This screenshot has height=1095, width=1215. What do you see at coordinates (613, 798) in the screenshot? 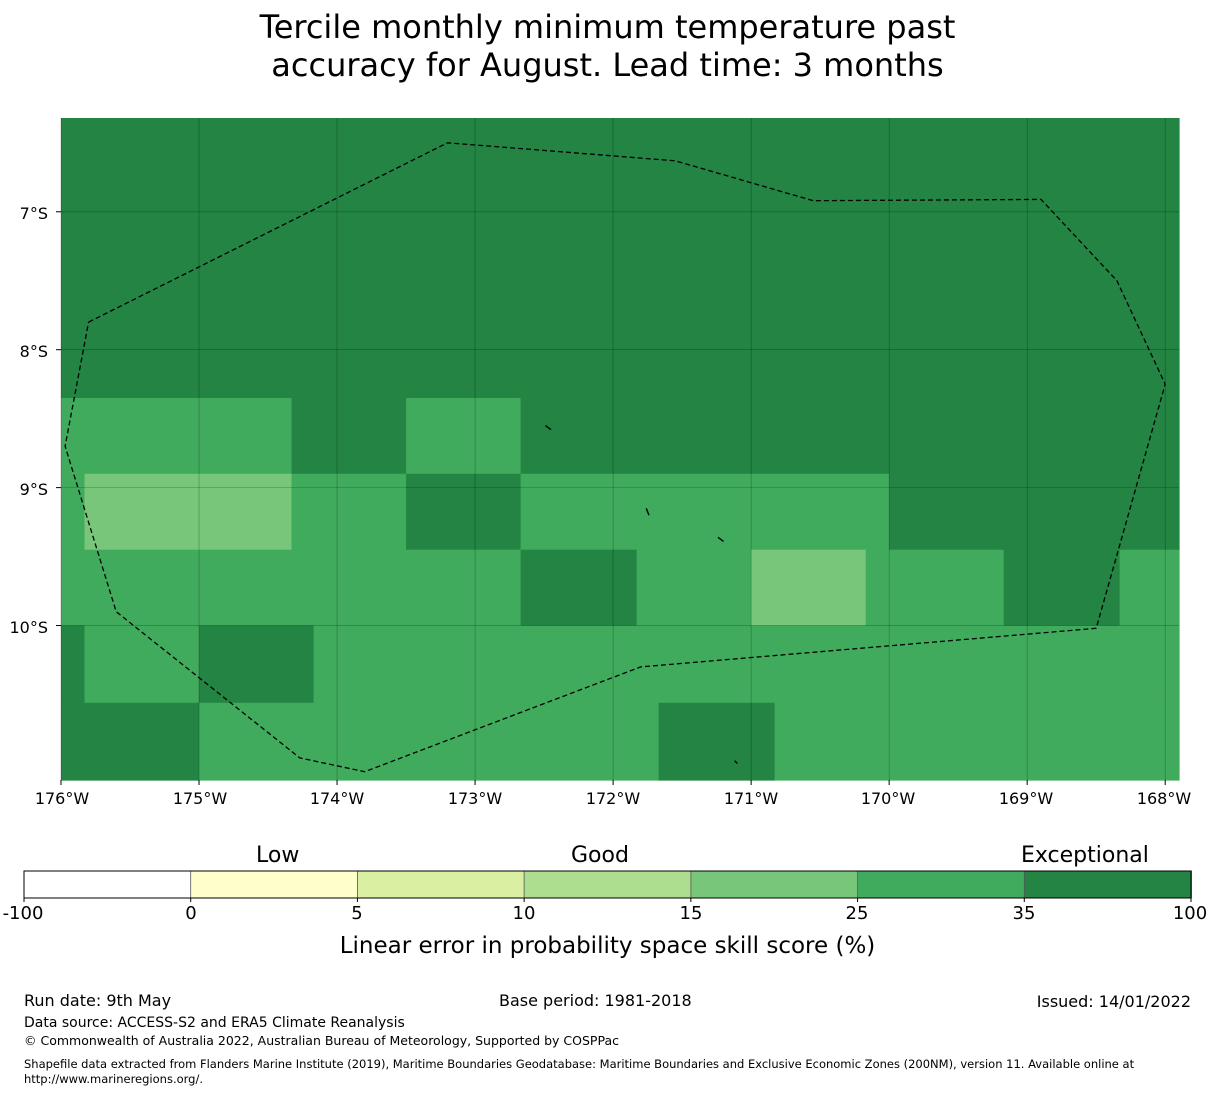
I see `lon-label: 172°W` at bounding box center [613, 798].